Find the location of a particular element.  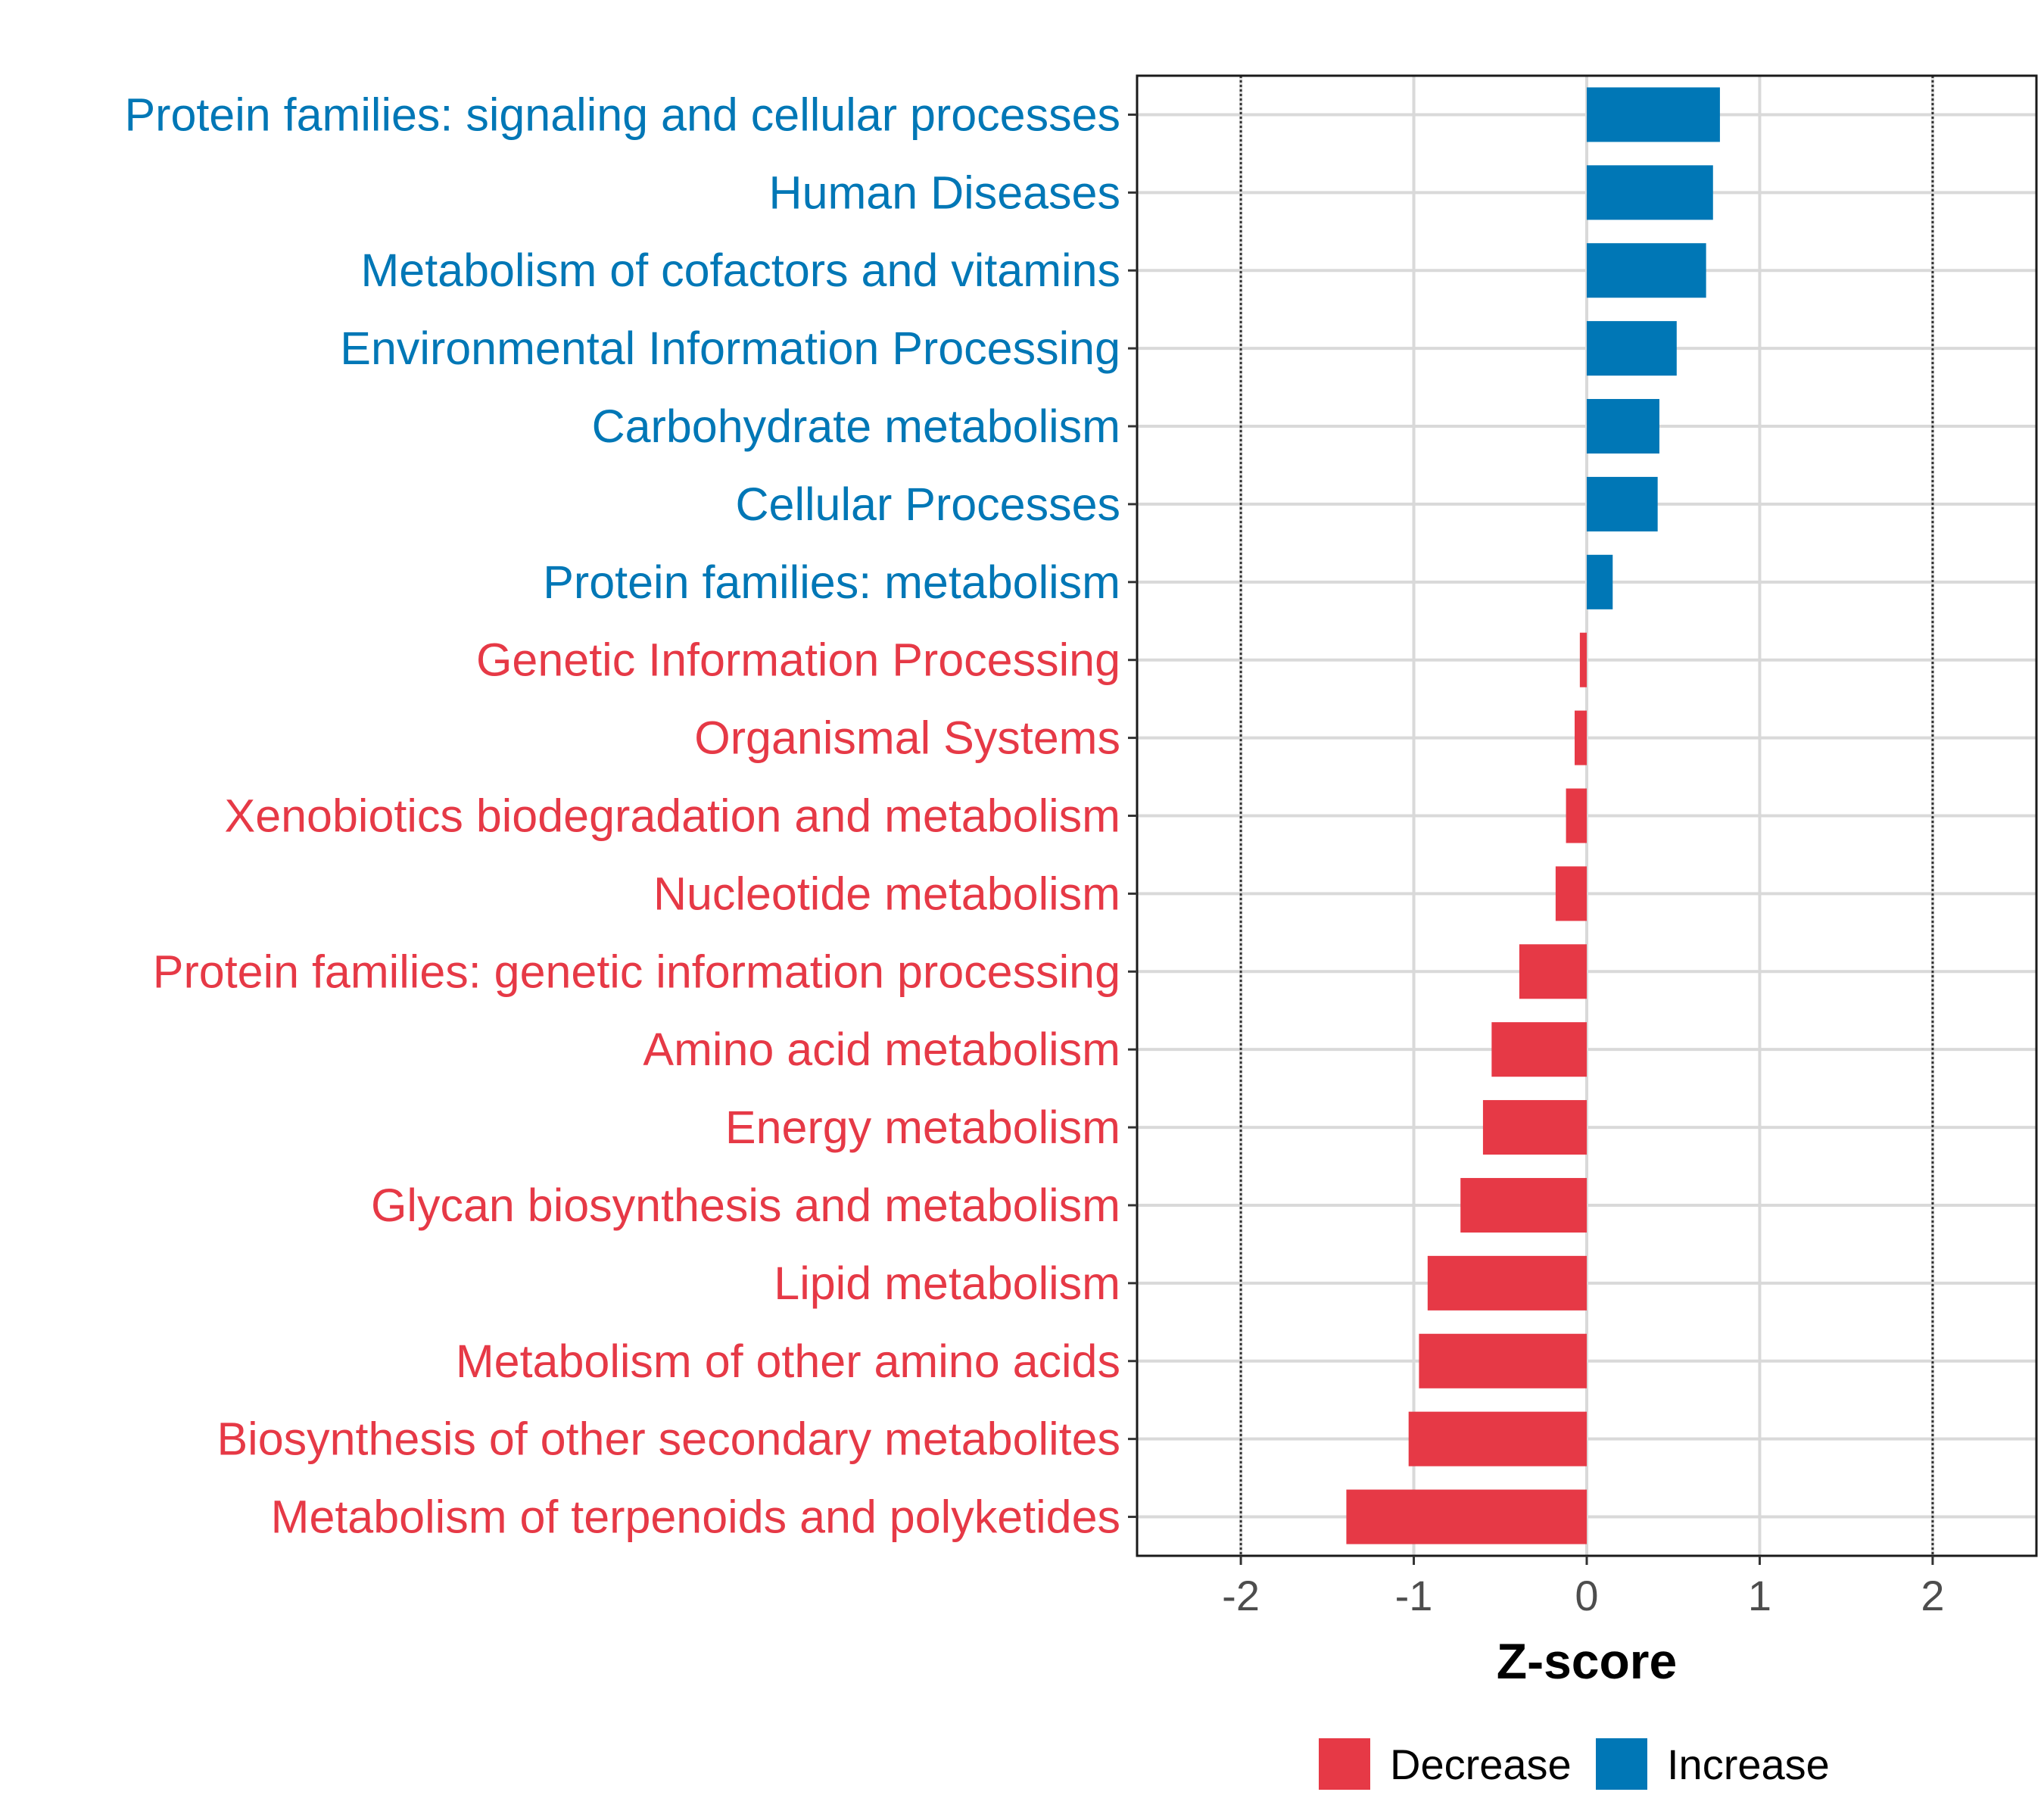

category-label: Human Diseases is located at coordinates (944, 192).